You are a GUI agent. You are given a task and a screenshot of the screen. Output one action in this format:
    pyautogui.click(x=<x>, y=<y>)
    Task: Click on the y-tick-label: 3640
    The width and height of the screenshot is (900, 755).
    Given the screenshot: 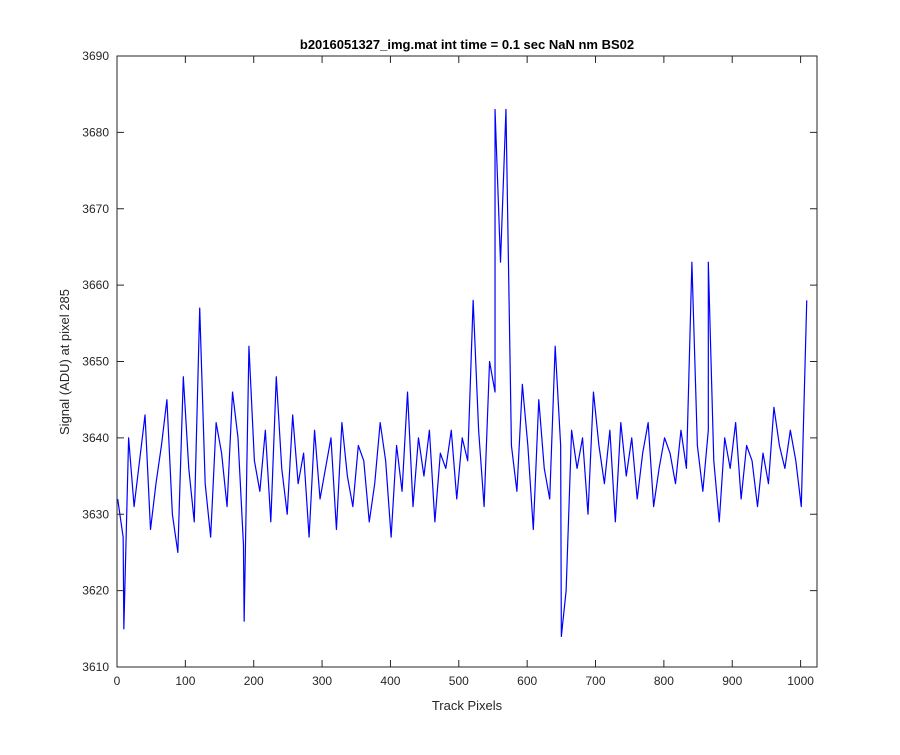 What is the action you would take?
    pyautogui.click(x=95, y=438)
    